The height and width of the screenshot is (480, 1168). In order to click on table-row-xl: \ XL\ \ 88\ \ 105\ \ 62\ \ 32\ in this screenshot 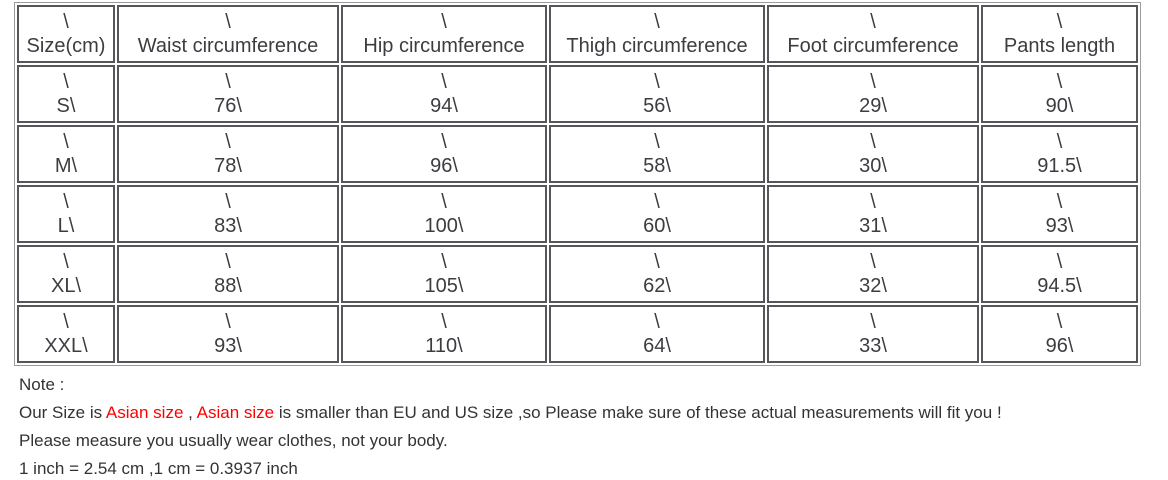, I will do `click(577, 274)`.